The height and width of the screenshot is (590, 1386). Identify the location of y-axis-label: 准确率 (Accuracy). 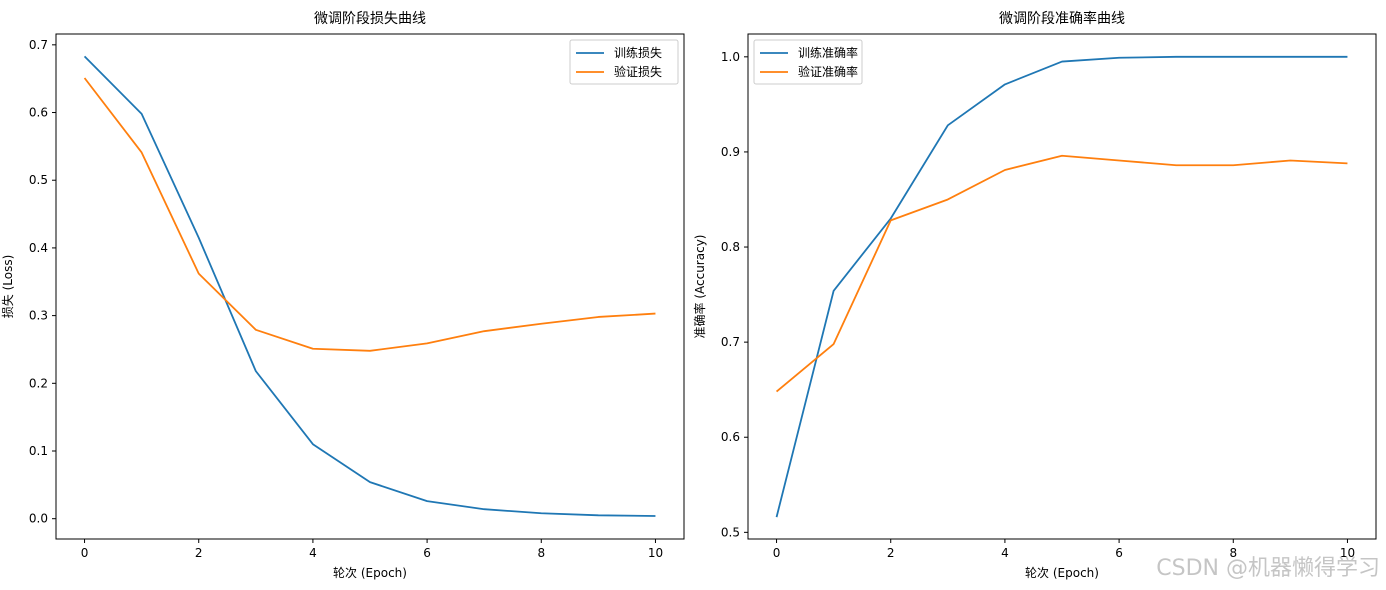
(699, 287).